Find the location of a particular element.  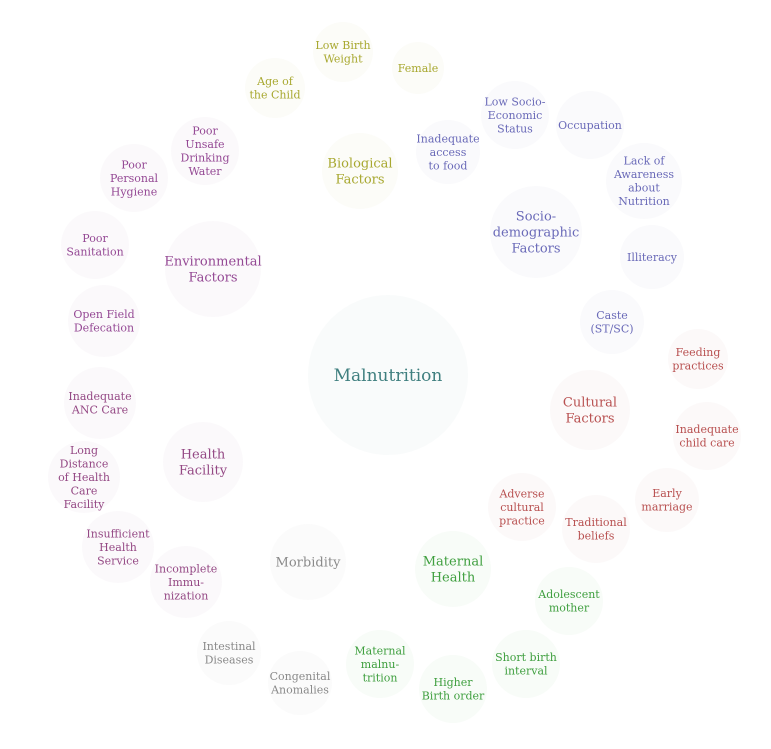

node-label-line: Anomalies is located at coordinates (299, 690).